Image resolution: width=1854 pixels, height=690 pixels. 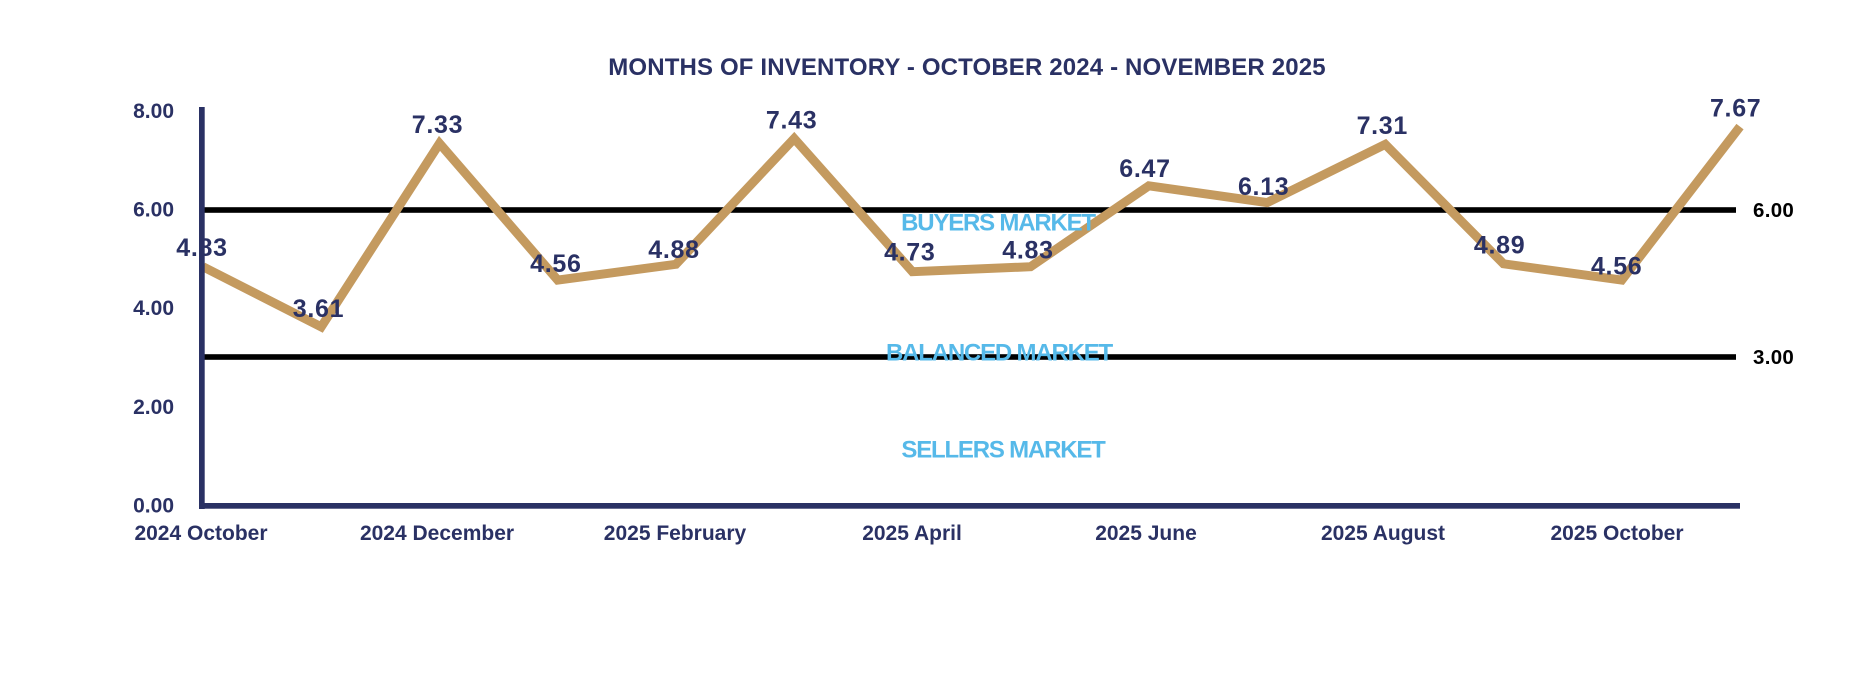 I want to click on svg-text: 3.00, so click(x=1773, y=357).